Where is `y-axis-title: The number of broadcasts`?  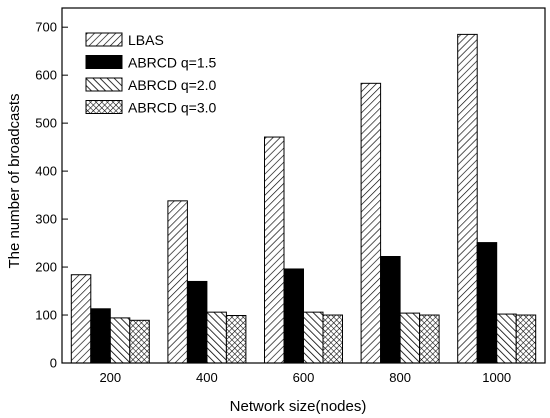 y-axis-title: The number of broadcasts is located at coordinates (14, 180).